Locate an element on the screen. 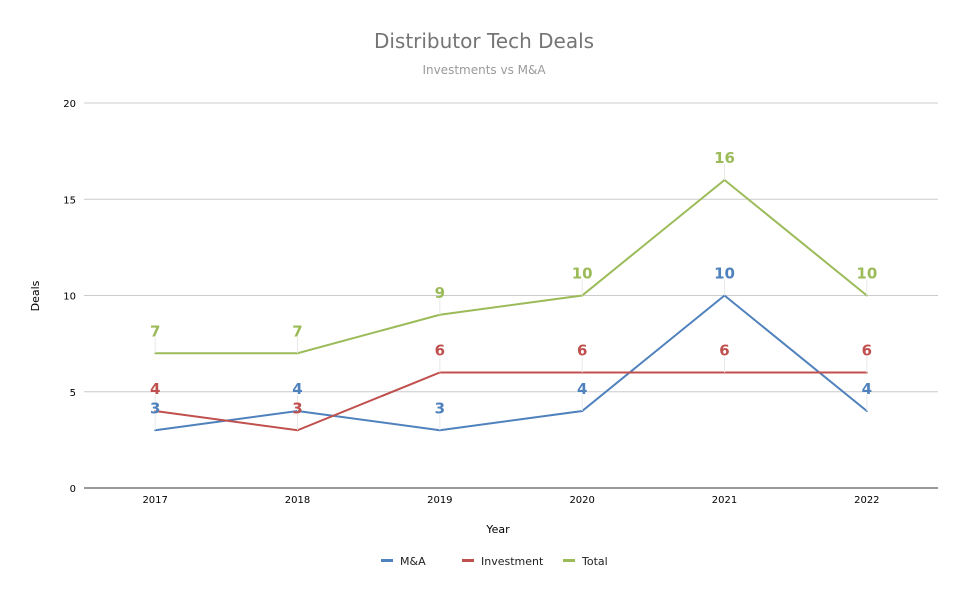  y-axis-label: Deals is located at coordinates (35, 295).